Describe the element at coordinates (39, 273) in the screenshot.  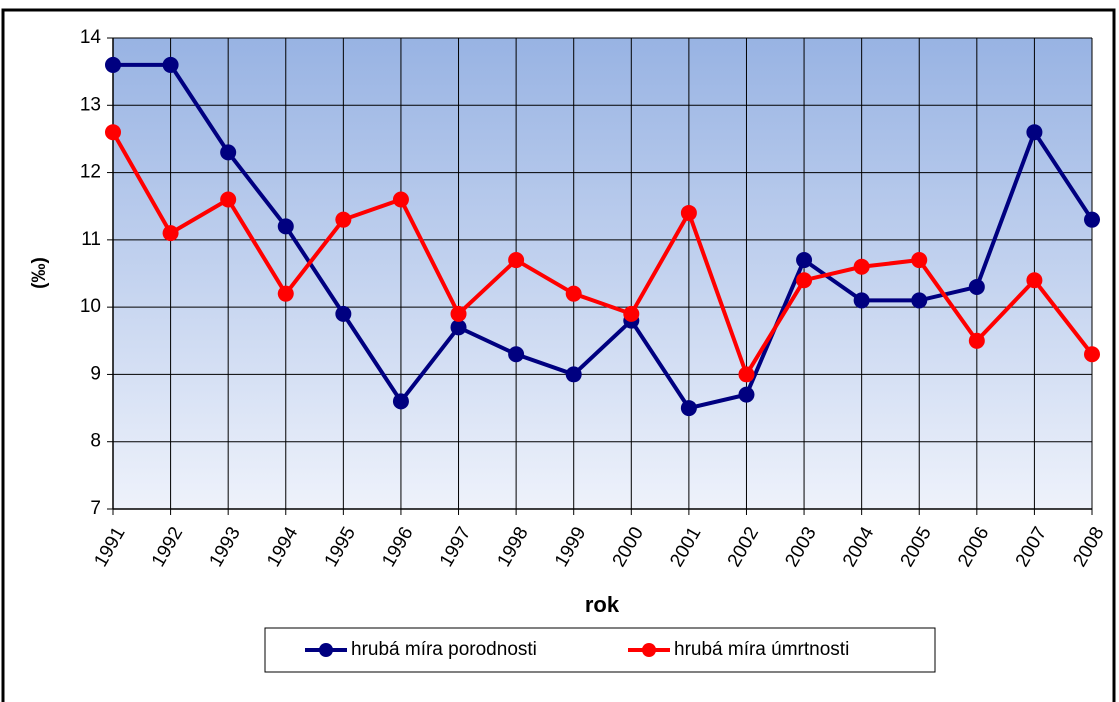
I see `y-axis-label: (‰)` at that location.